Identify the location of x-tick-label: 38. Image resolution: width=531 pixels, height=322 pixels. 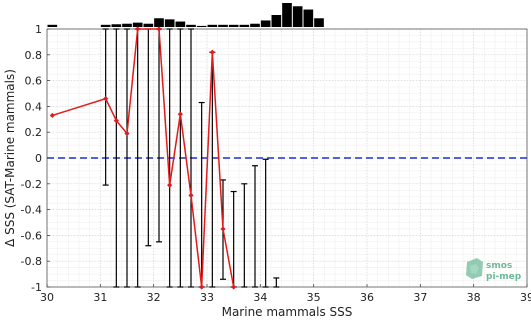
(474, 297).